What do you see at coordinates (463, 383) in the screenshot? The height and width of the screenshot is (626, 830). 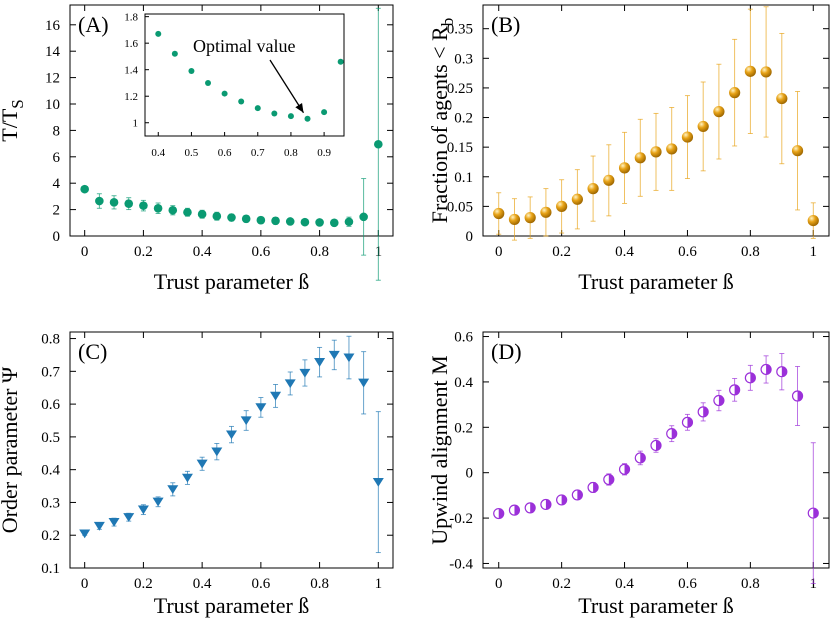 I see `y-tick-label: 0.4` at bounding box center [463, 383].